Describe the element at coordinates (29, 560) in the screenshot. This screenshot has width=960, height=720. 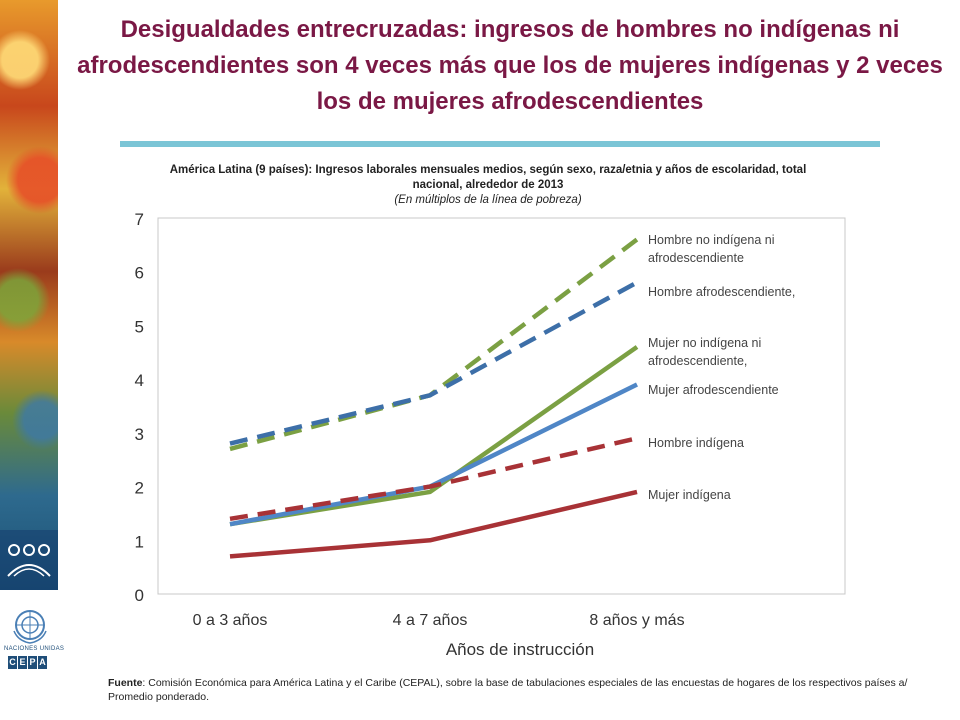
I see `cepal-emblem` at that location.